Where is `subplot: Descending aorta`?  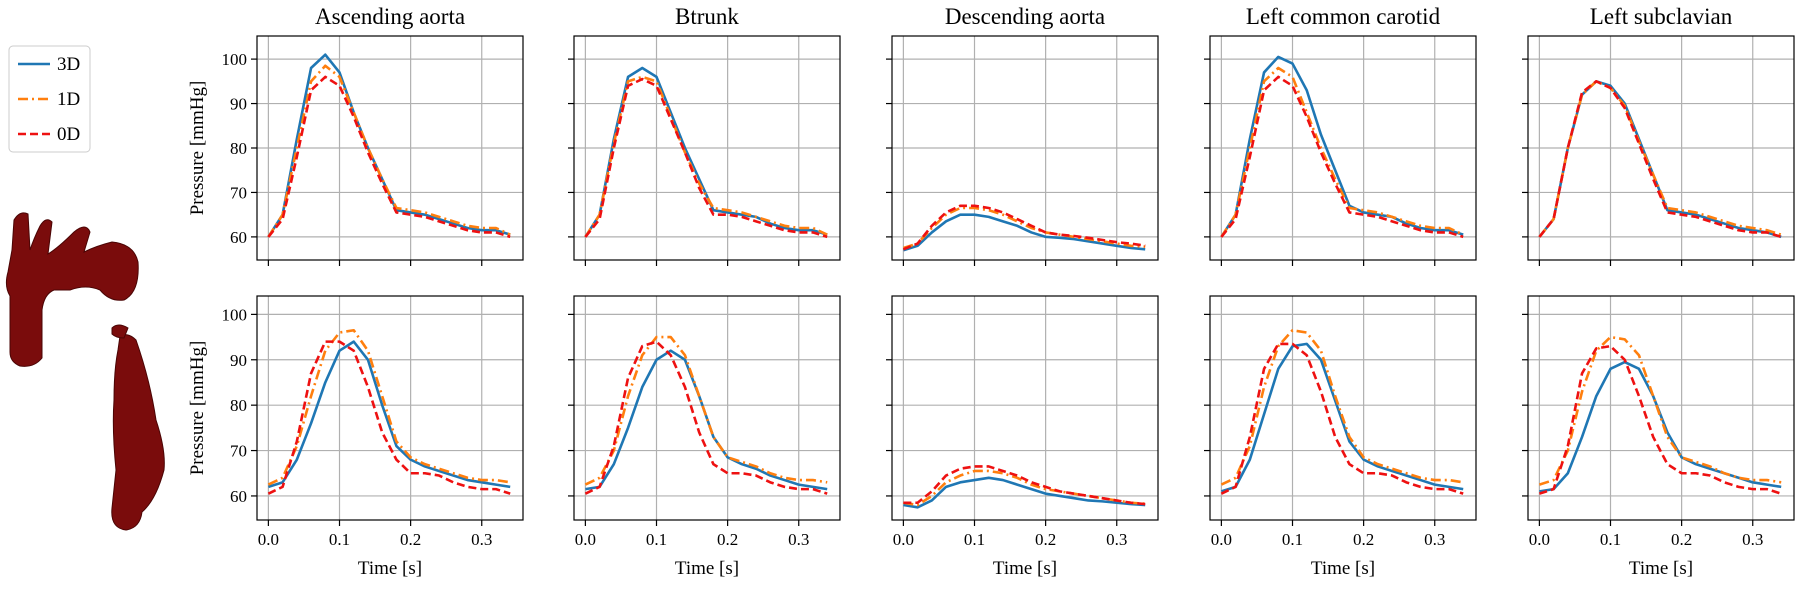 subplot: Descending aorta is located at coordinates (1022, 135).